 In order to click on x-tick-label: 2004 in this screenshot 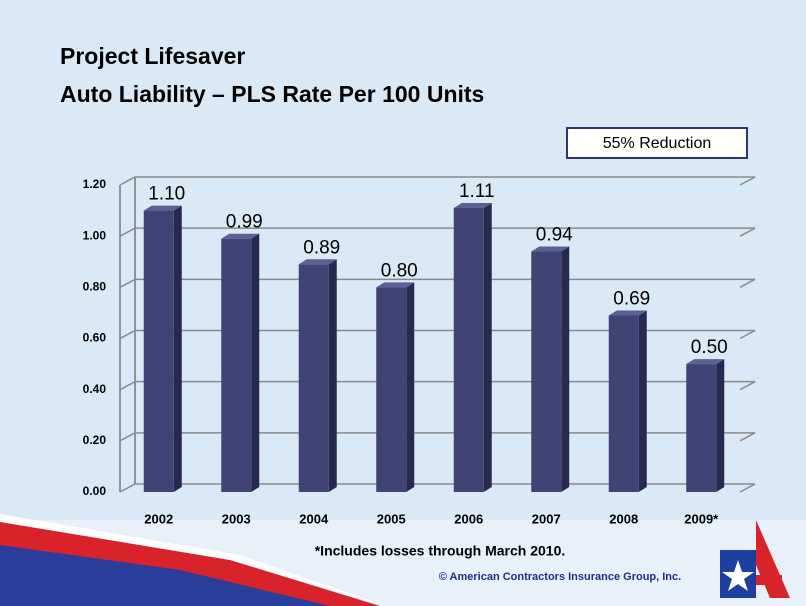, I will do `click(314, 518)`.